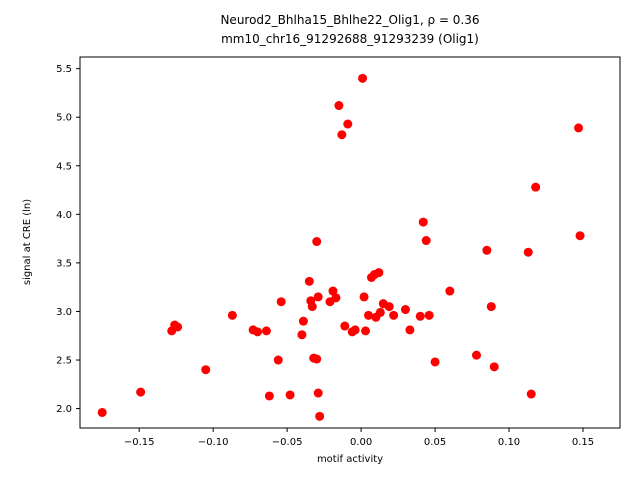 The image size is (640, 480). What do you see at coordinates (349, 20) in the screenshot?
I see `plot-title-line1: Neurod2_Bhlha15_Bhlhe22_Olig1, ρ = 0.36` at bounding box center [349, 20].